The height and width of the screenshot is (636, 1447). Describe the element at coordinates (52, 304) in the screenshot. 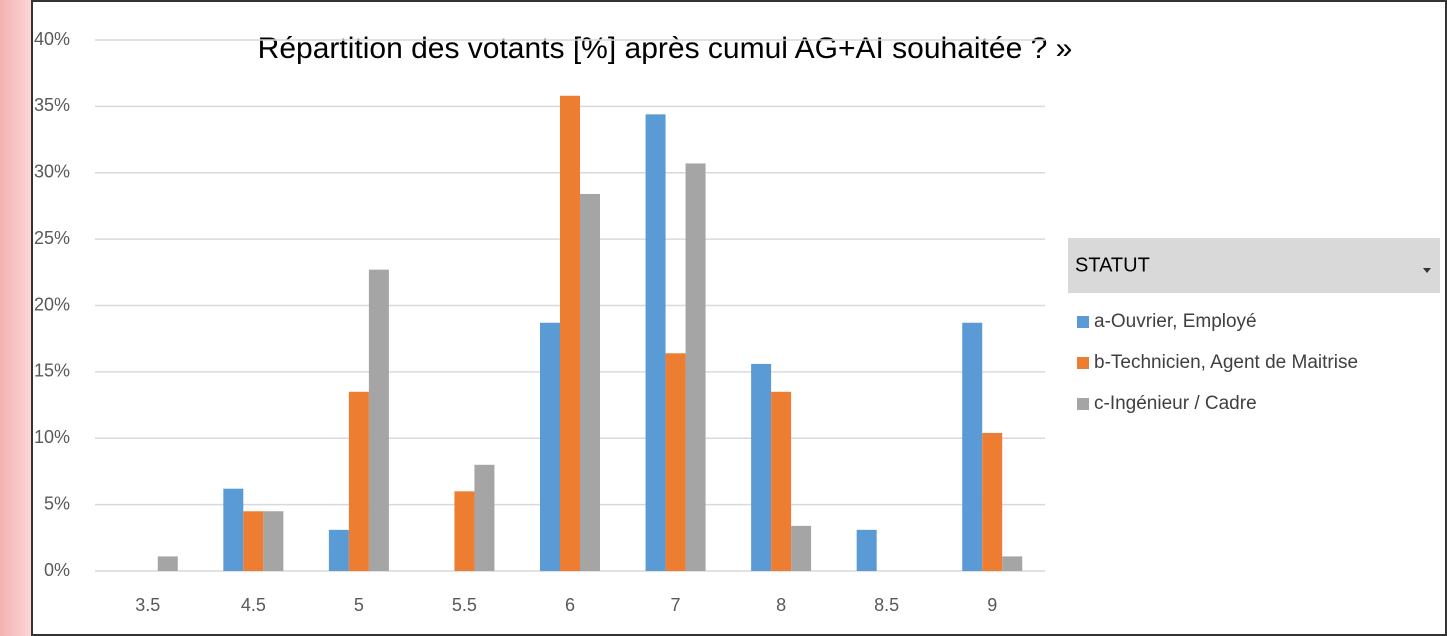

I see `y-tick-label: 20%` at that location.